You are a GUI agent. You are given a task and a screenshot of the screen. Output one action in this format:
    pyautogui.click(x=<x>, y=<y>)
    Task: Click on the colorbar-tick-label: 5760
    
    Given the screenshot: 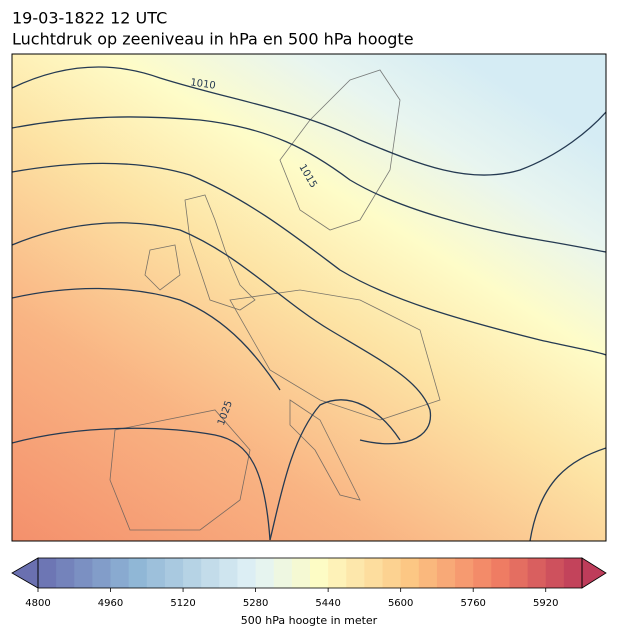 What is the action you would take?
    pyautogui.click(x=472, y=603)
    